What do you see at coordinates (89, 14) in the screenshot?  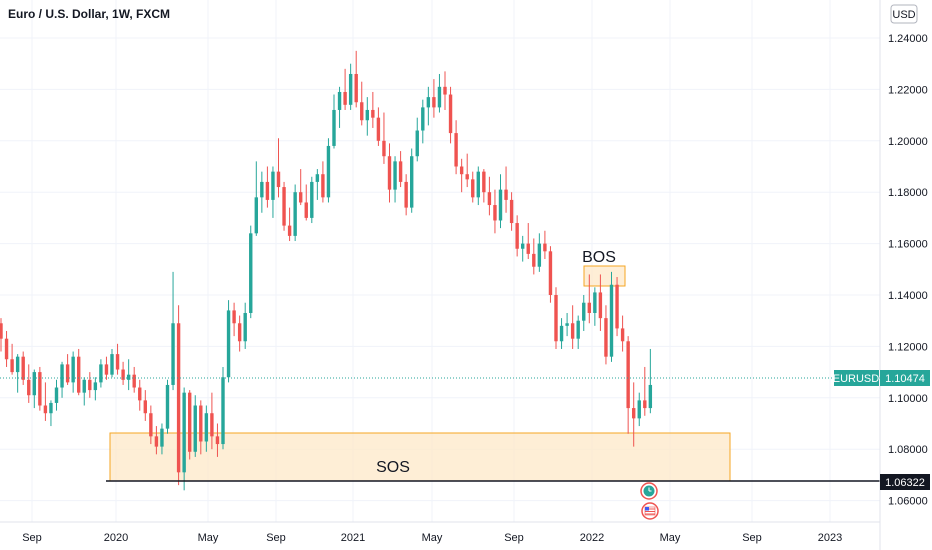 I see `chart-title: Euro / U.S. Dollar, 1W, FXCM` at bounding box center [89, 14].